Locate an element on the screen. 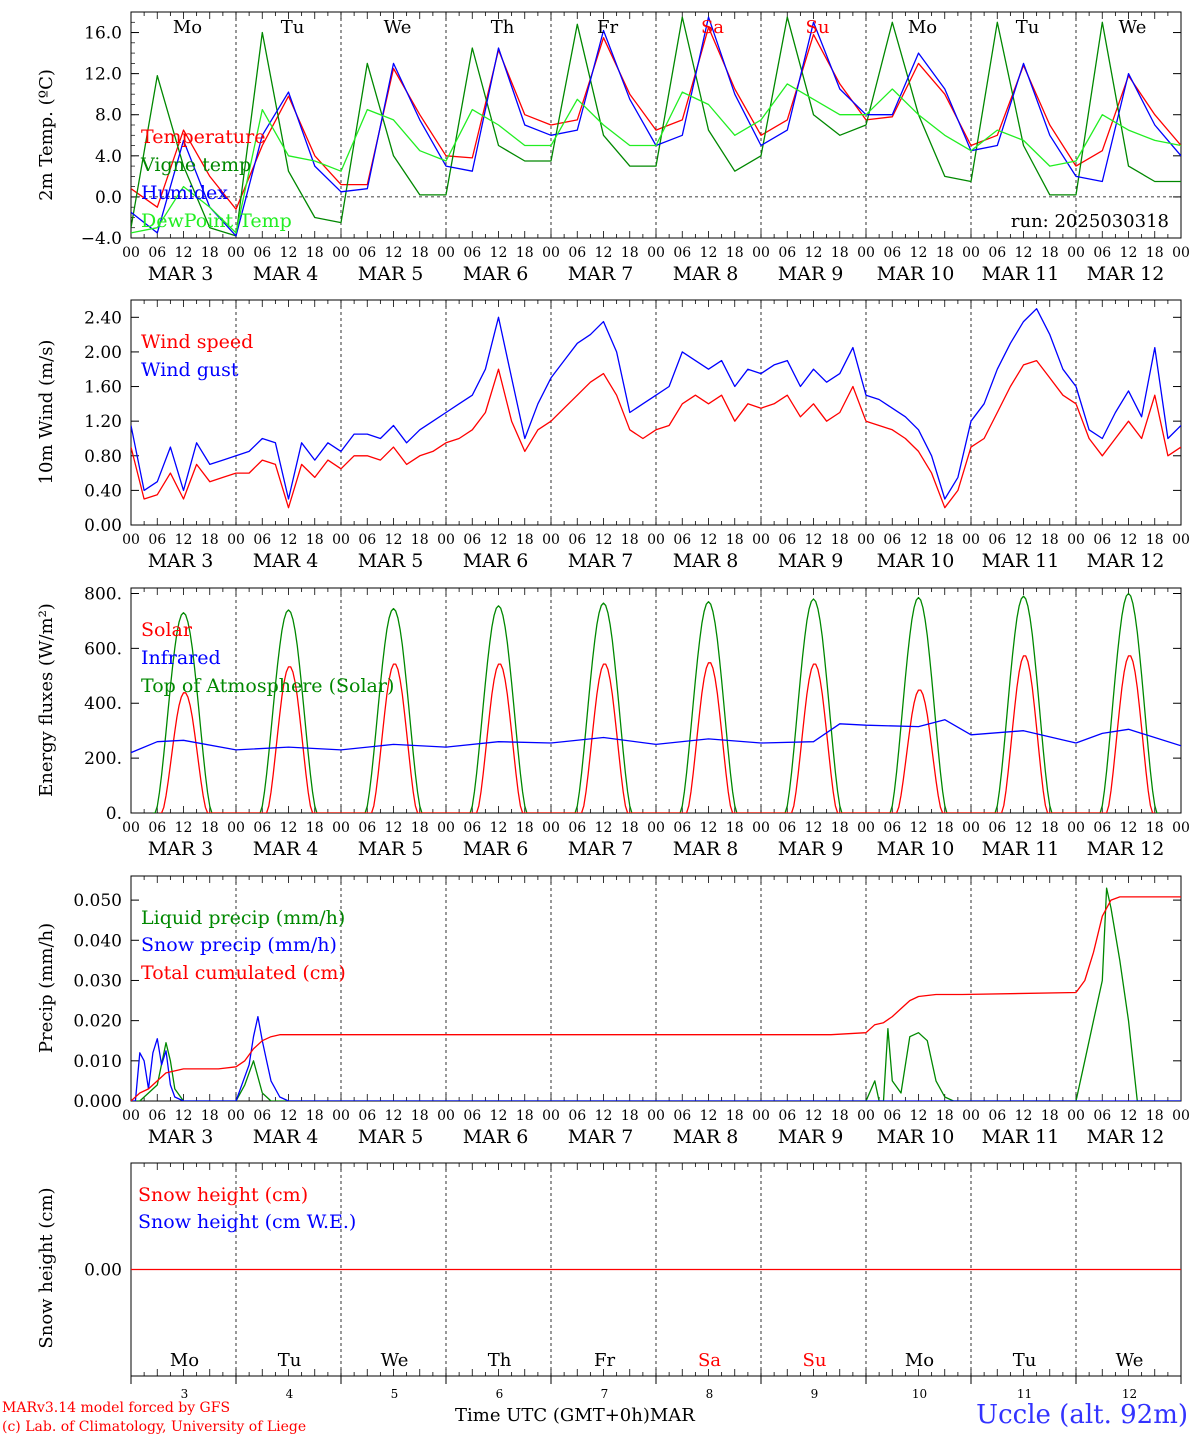  date-label: MAR 8 is located at coordinates (706, 561).